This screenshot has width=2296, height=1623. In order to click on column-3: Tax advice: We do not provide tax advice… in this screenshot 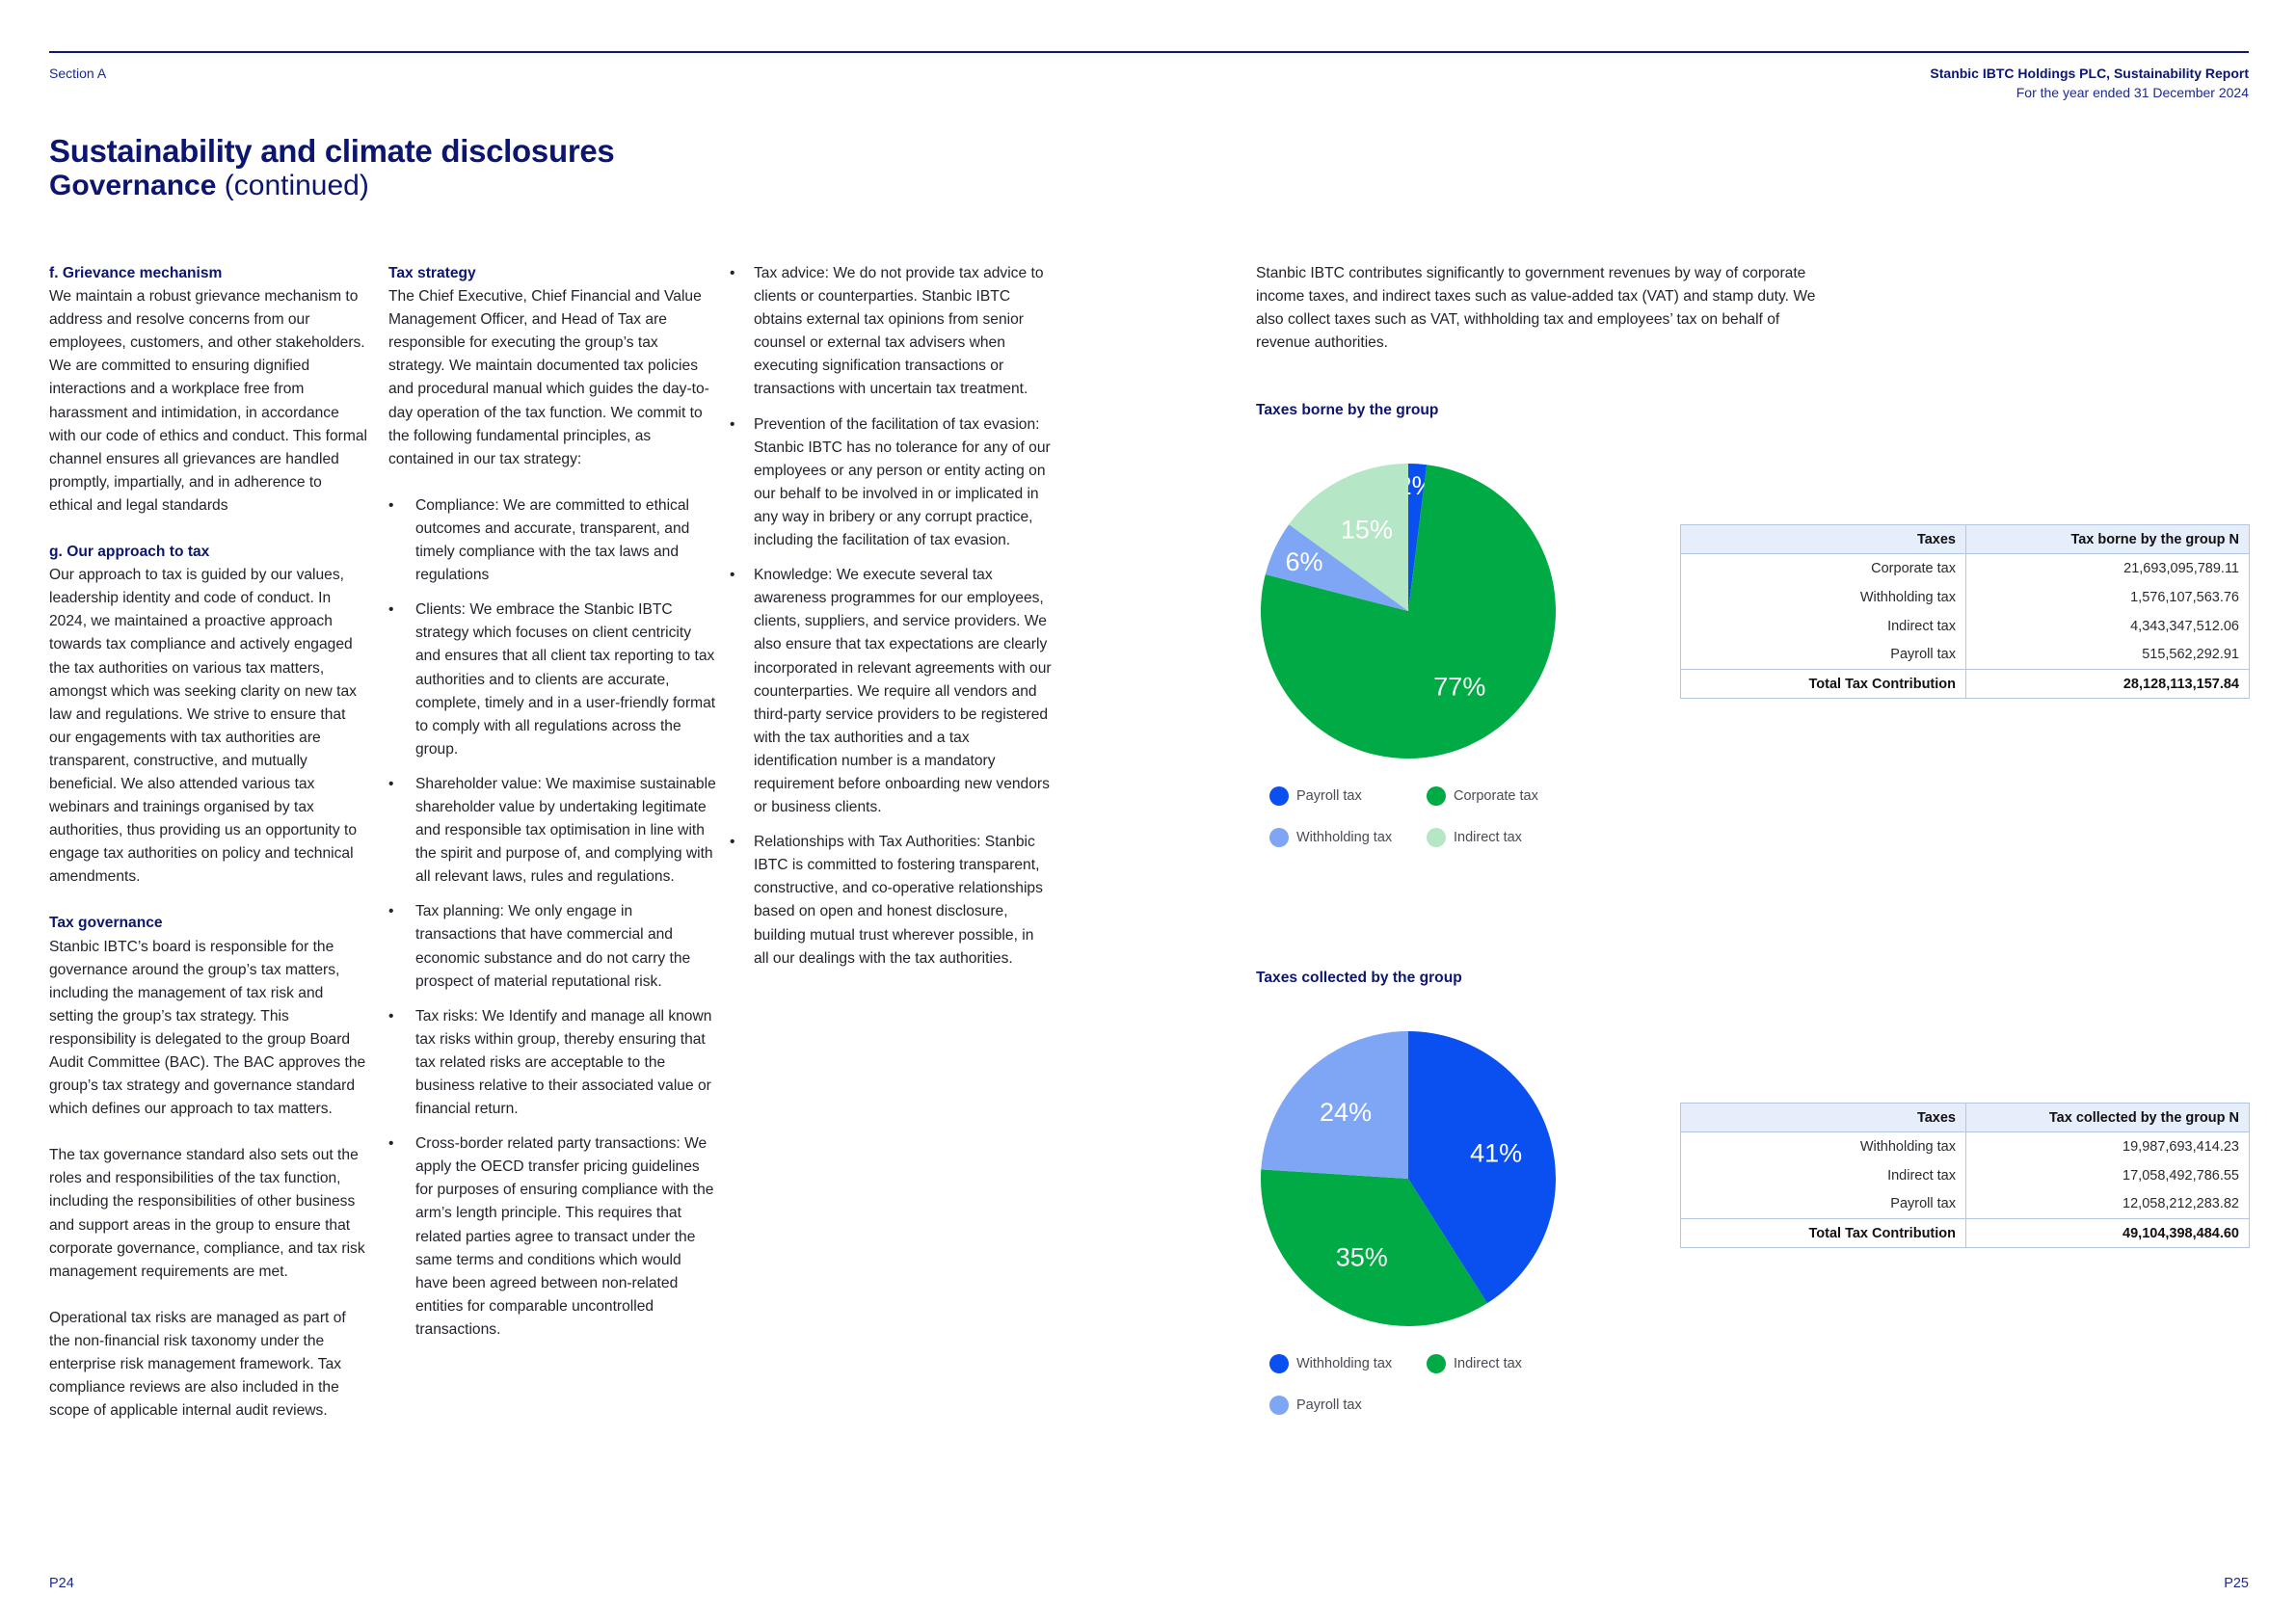, I will do `click(891, 622)`.